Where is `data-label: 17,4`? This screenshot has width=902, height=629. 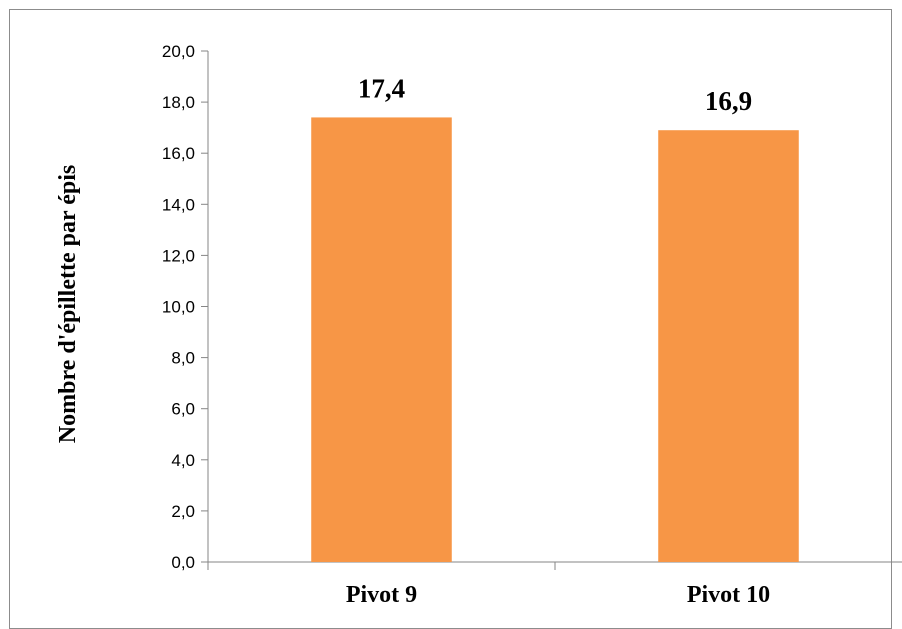 data-label: 17,4 is located at coordinates (381, 88).